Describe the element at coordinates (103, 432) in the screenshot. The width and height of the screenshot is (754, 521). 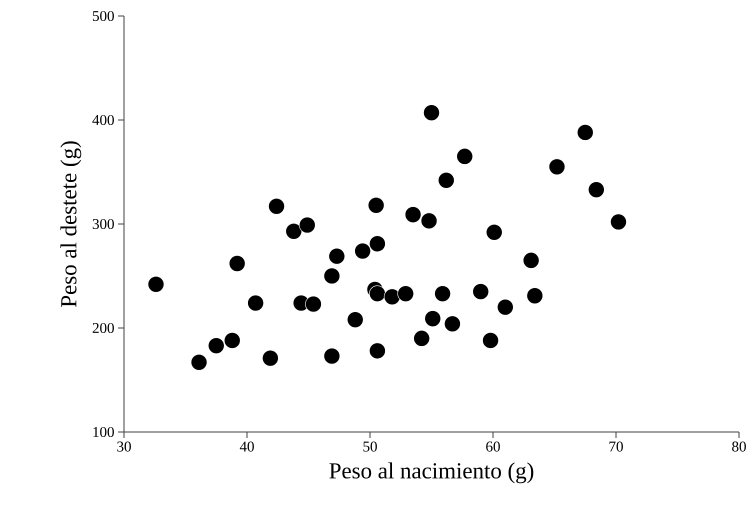
I see `y-tick-label: 100` at that location.